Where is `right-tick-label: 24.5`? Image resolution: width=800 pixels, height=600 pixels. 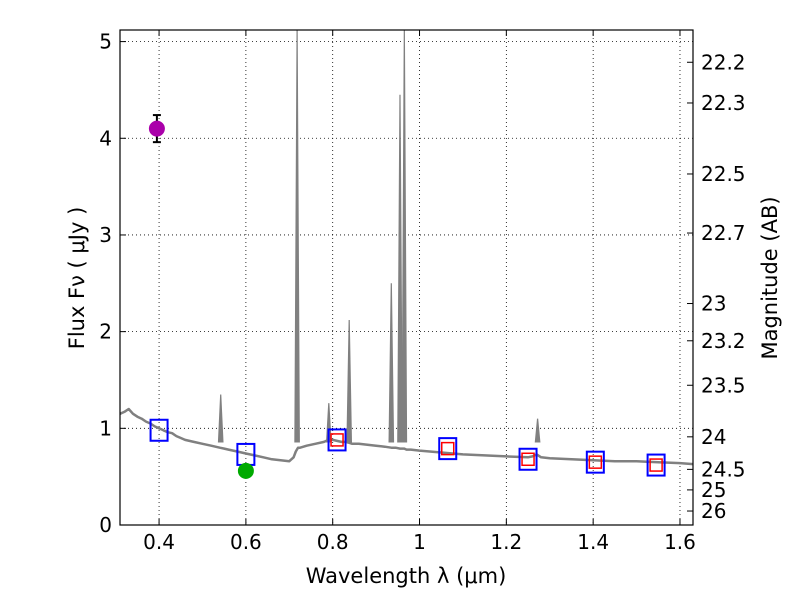 right-tick-label: 24.5 is located at coordinates (723, 469).